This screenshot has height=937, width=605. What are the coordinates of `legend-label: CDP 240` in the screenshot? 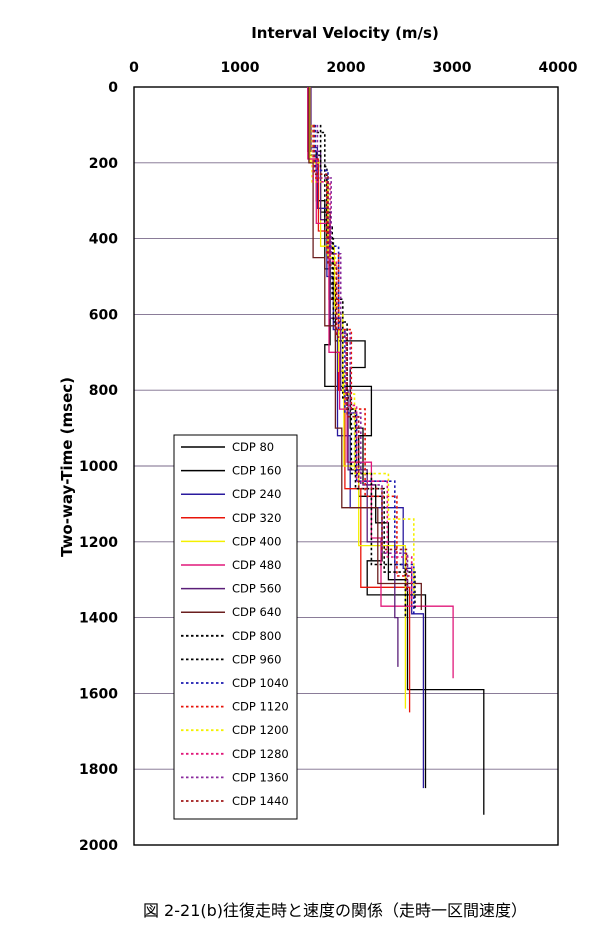 It's located at (256, 494).